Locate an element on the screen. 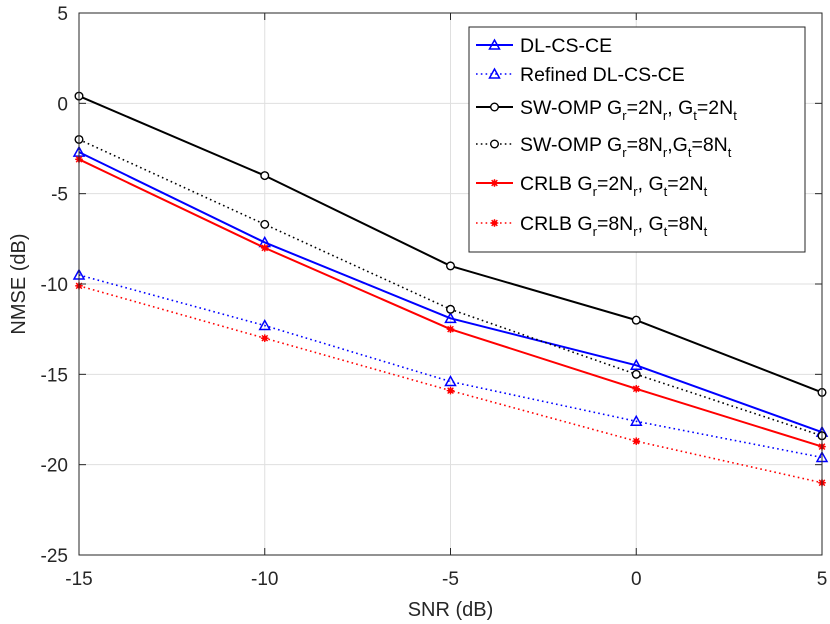 The width and height of the screenshot is (830, 624). y-tick-label: -10 is located at coordinates (54, 285).